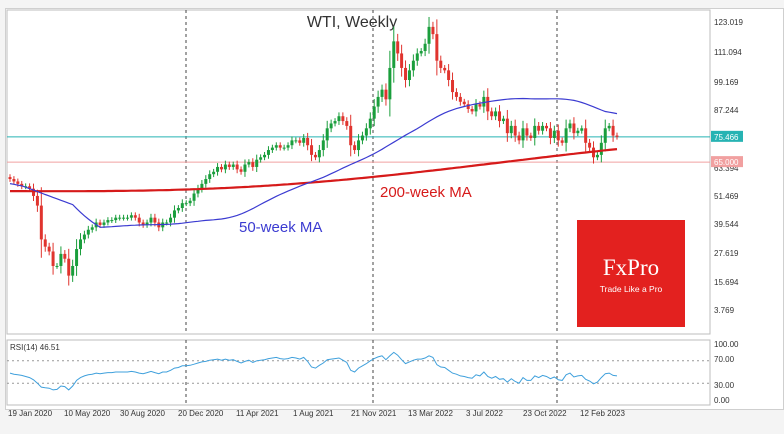  I want to click on rsi-pane, so click(358, 372).